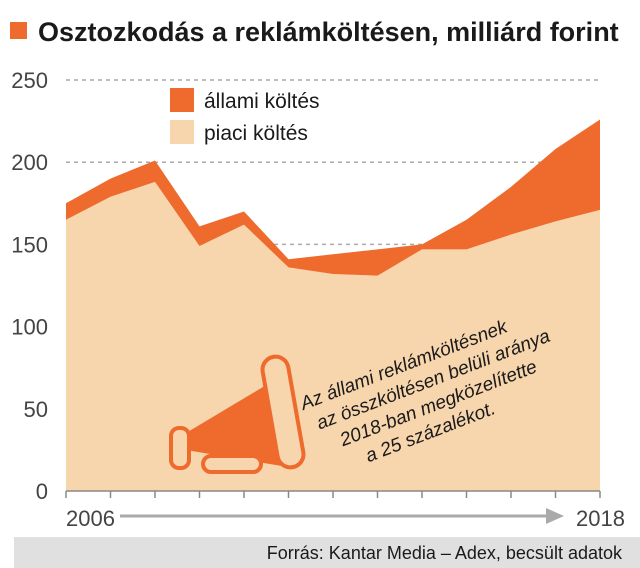 This screenshot has height=568, width=640. I want to click on legend-label-allami: állami költés, so click(262, 101).